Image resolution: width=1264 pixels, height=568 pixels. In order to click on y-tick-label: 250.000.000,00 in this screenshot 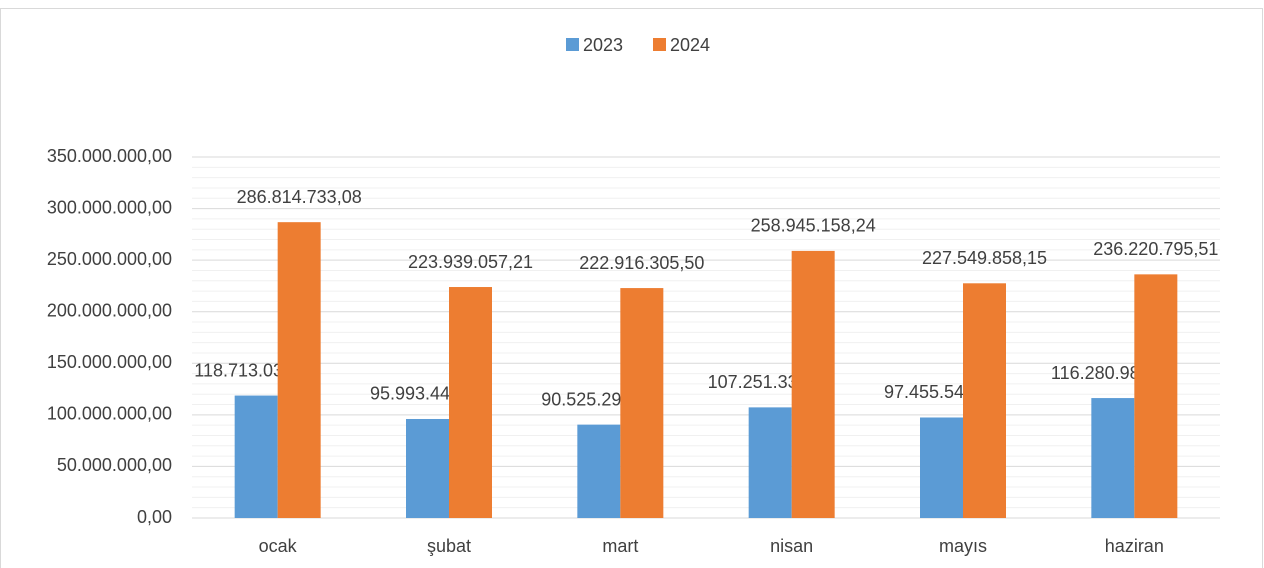, I will do `click(109, 259)`.